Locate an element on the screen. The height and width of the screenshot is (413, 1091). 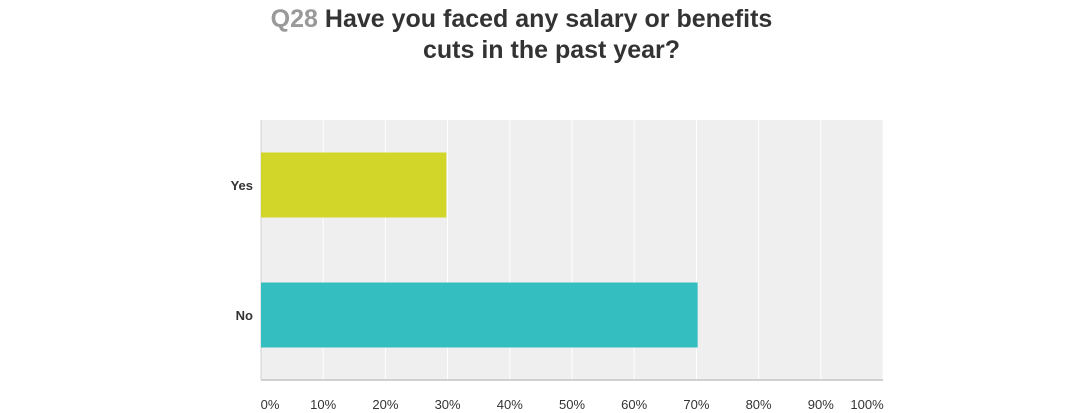
question-text-line-2: cuts in the past year? is located at coordinates (551, 50).